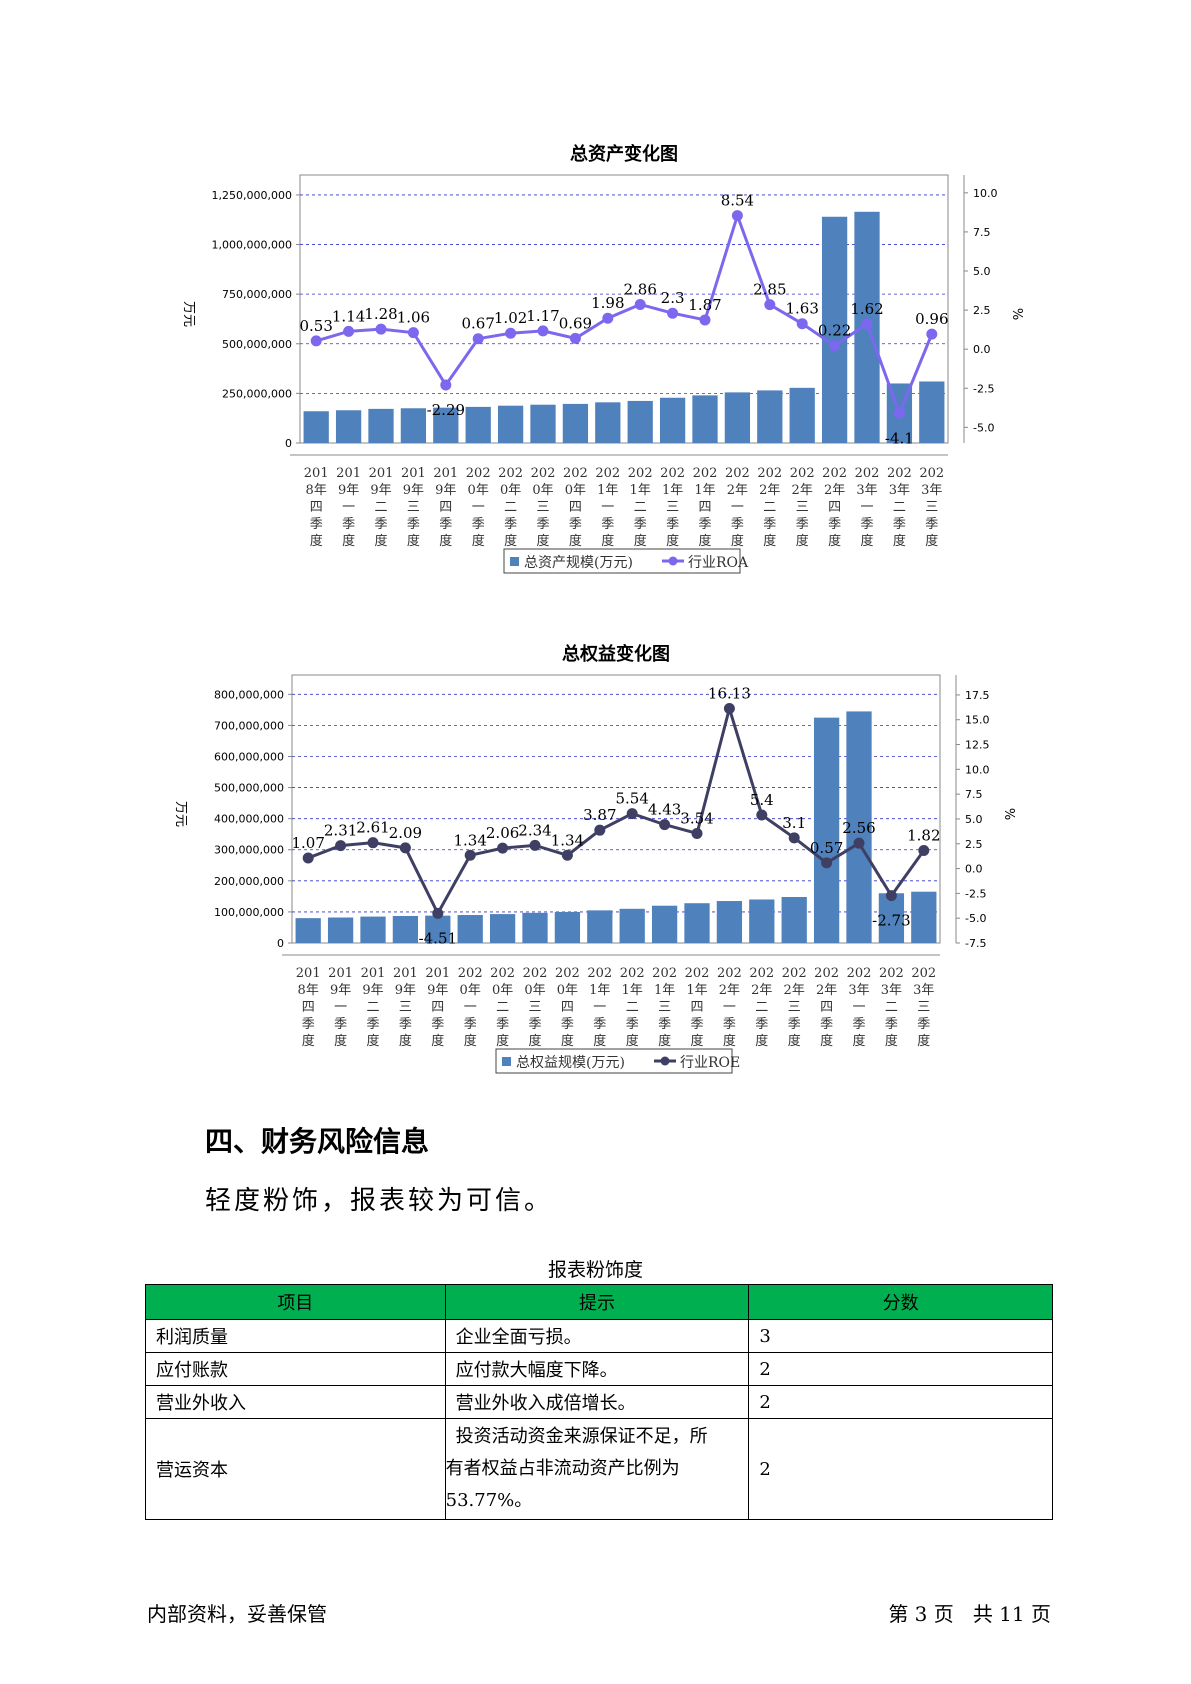 This screenshot has height=1684, width=1191. Describe the element at coordinates (801, 309) in the screenshot. I see `data-label: 1.63` at that location.